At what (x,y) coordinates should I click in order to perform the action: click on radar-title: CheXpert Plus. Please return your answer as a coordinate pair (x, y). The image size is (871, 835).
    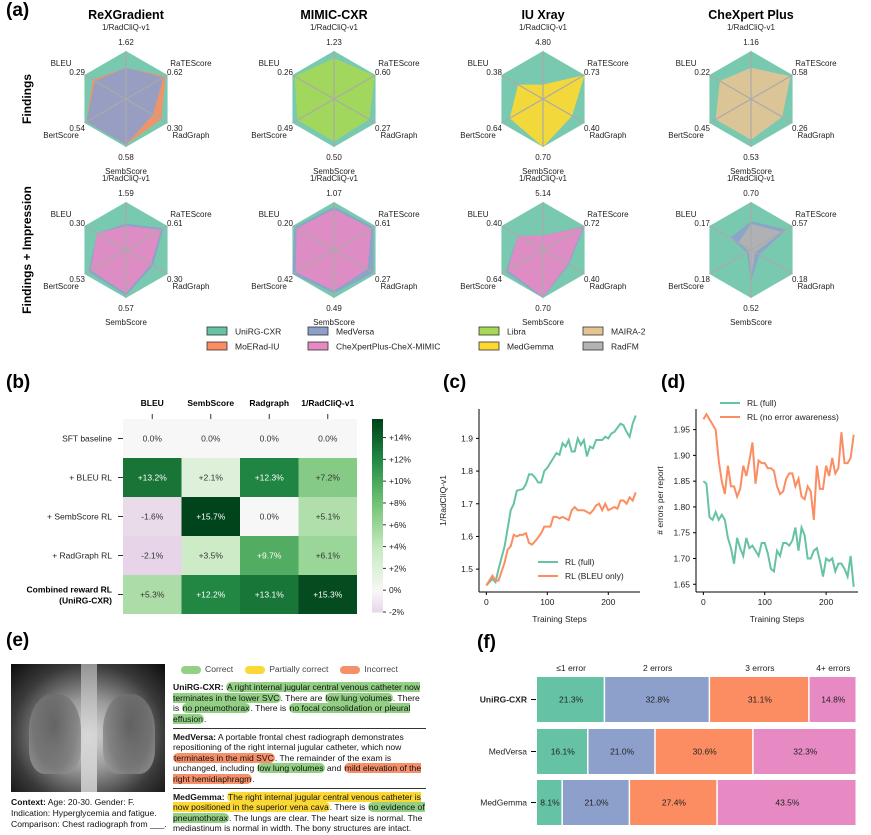
    Looking at the image, I should click on (750, 15).